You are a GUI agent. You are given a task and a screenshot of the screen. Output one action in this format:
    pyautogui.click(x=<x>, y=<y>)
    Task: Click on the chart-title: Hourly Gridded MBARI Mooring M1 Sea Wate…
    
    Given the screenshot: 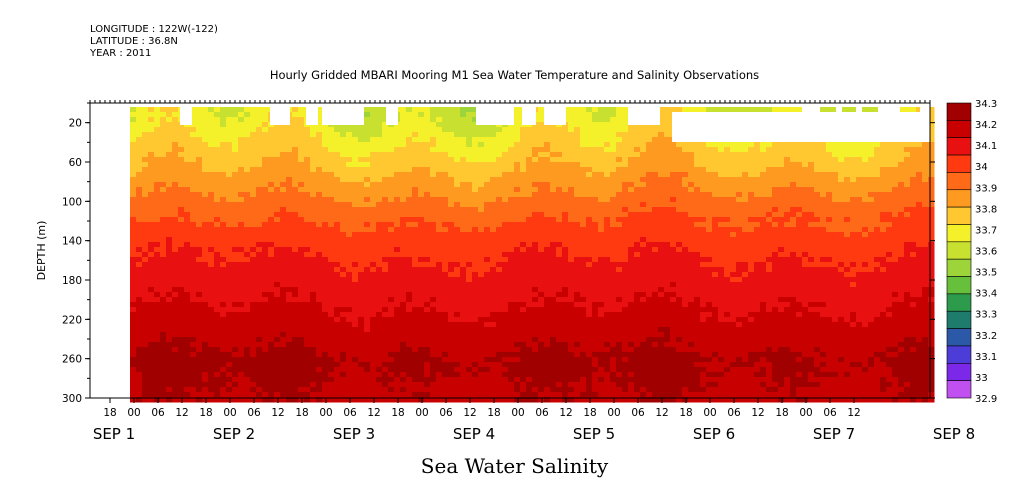 What is the action you would take?
    pyautogui.click(x=514, y=75)
    